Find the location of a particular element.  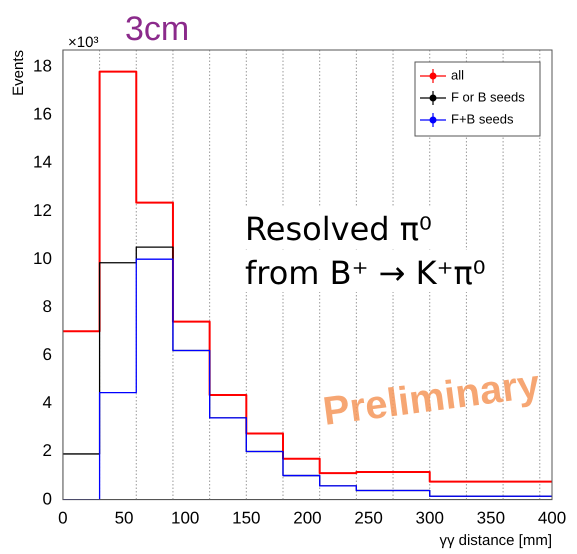

y-tick-label: 2 is located at coordinates (47, 450).